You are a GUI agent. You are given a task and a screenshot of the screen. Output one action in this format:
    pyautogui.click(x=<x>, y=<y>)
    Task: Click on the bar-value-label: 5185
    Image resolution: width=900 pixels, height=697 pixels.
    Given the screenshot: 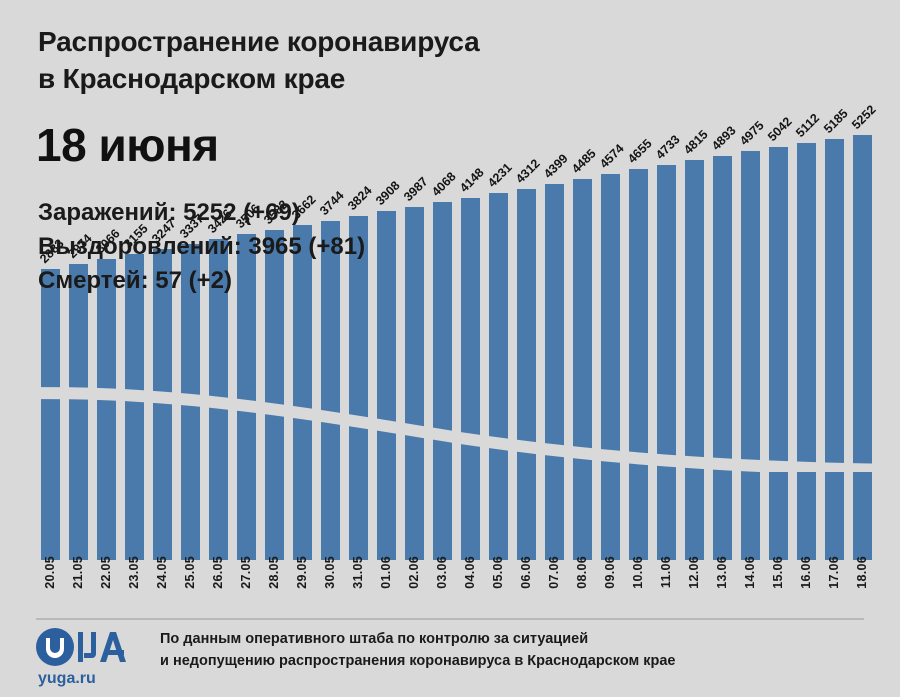 What is the action you would take?
    pyautogui.click(x=836, y=121)
    